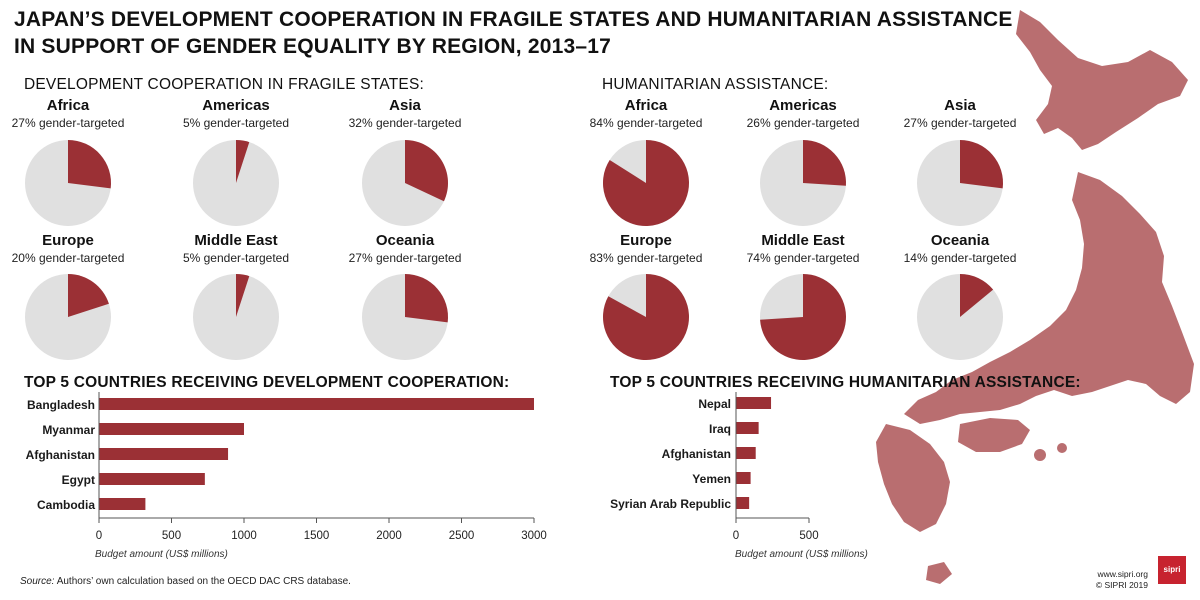 Image resolution: width=1200 pixels, height=600 pixels. What do you see at coordinates (37, 581) in the screenshot?
I see `source-label: Source:` at bounding box center [37, 581].